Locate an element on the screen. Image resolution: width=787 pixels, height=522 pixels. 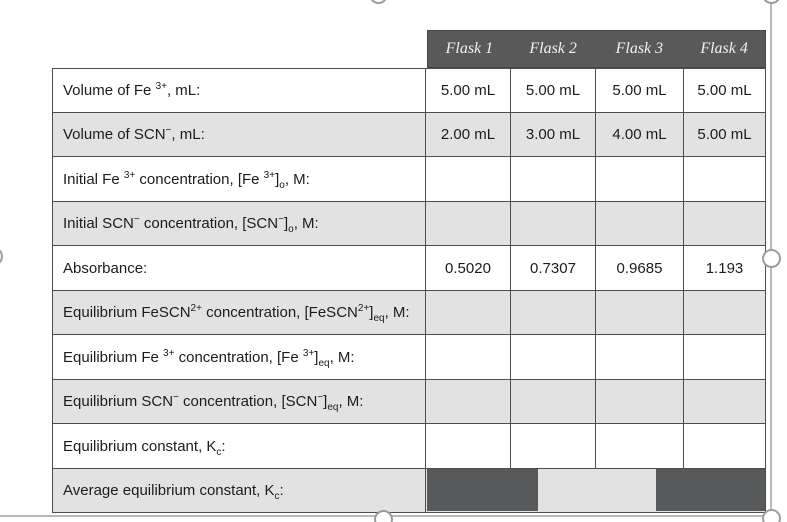
selection-handle-top-right is located at coordinates (771, 2).